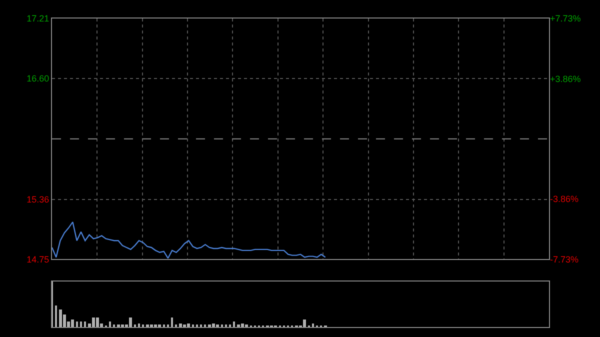 The width and height of the screenshot is (600, 337). I want to click on y-tick-label: 16.60, so click(38, 78).